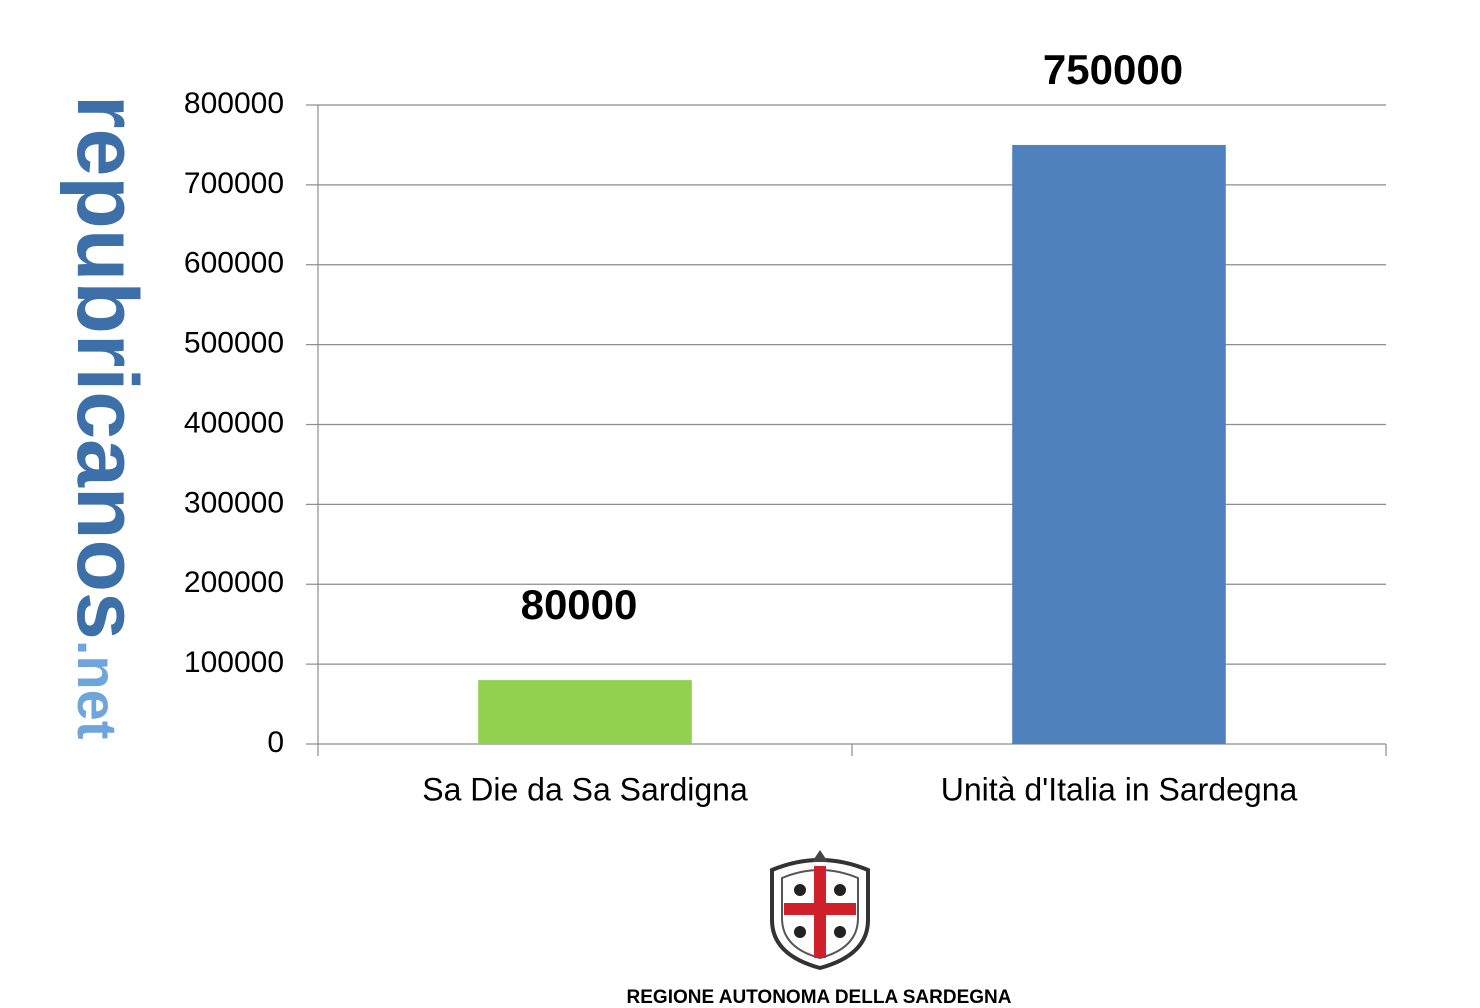 This screenshot has width=1480, height=1008. Describe the element at coordinates (234, 343) in the screenshot. I see `y-tick-label: 500000` at that location.